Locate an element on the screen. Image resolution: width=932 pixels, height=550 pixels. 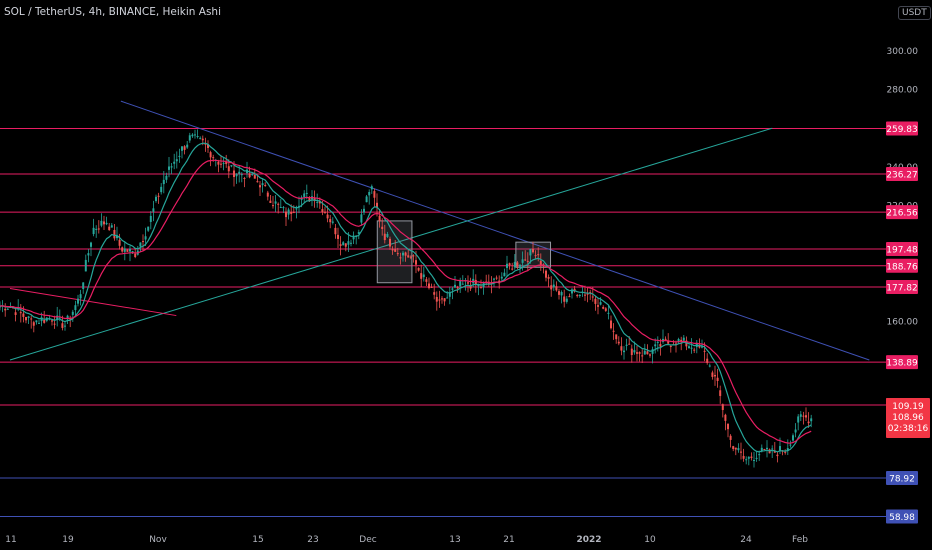
price-axis is located at coordinates (909, 275).